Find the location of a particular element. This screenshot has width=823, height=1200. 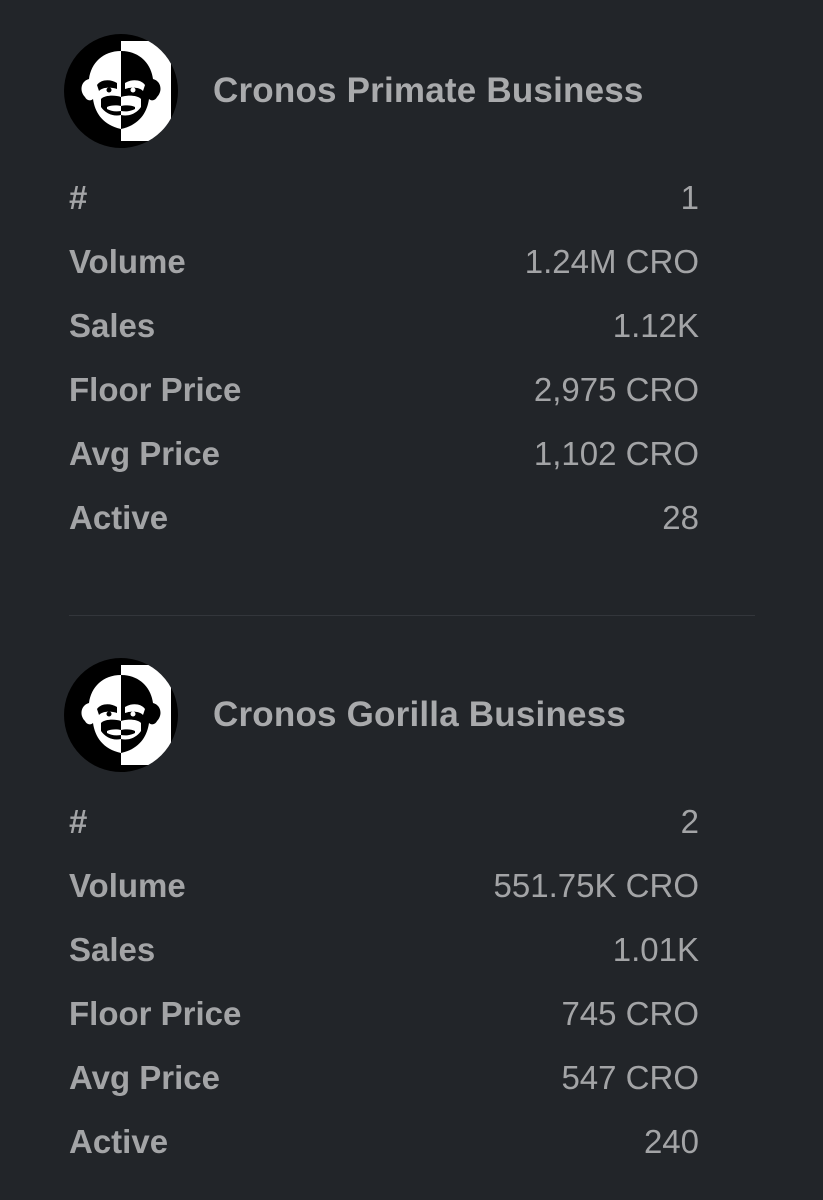

stat-value: 2 is located at coordinates (689, 821).